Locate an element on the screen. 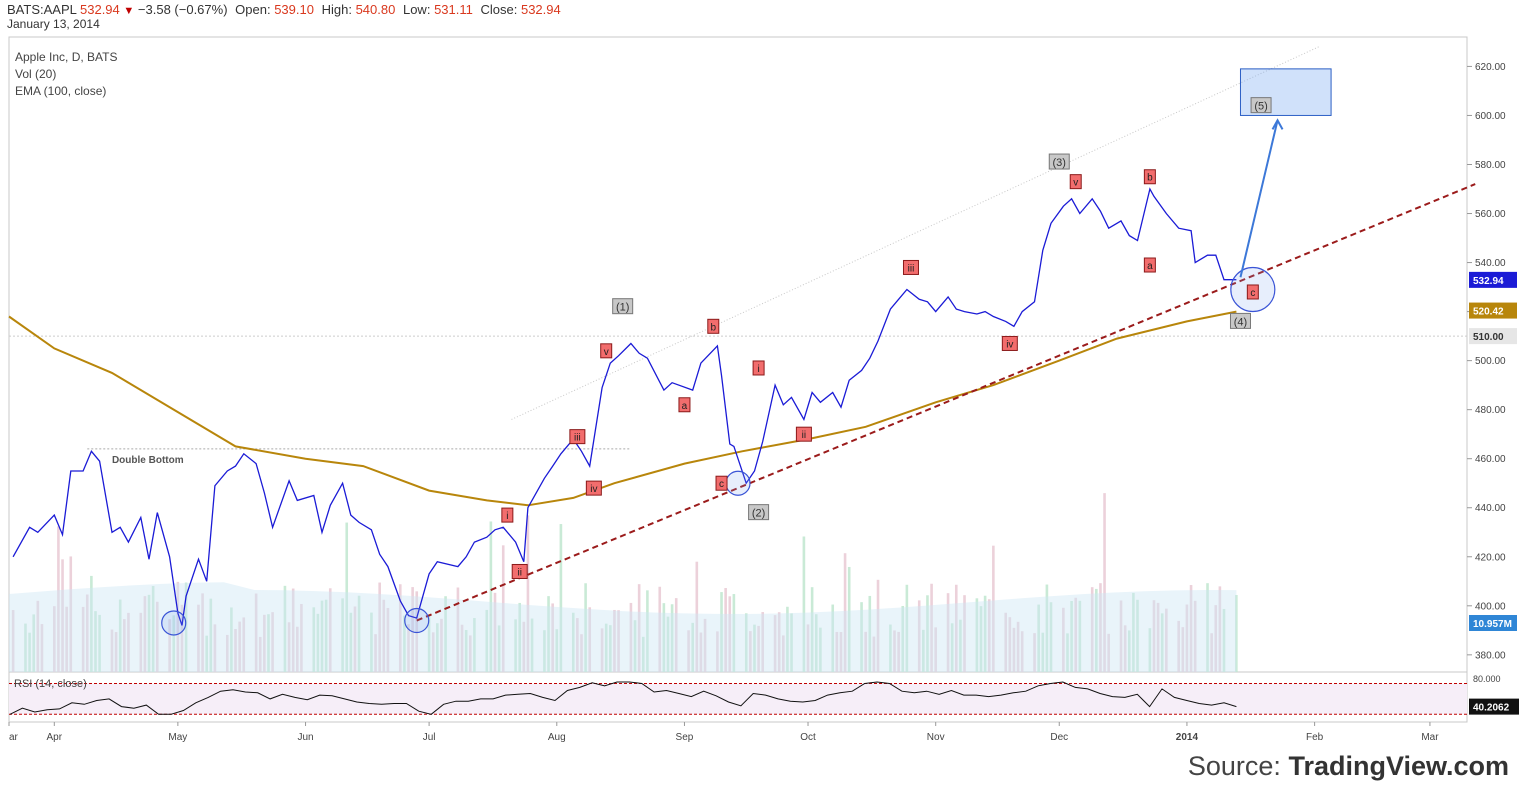 The image size is (1523, 794). target-arrow is located at coordinates (1259, 199).